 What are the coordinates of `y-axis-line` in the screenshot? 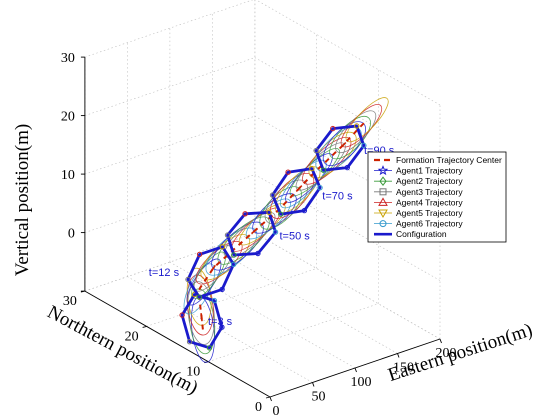 It's located at (177, 344).